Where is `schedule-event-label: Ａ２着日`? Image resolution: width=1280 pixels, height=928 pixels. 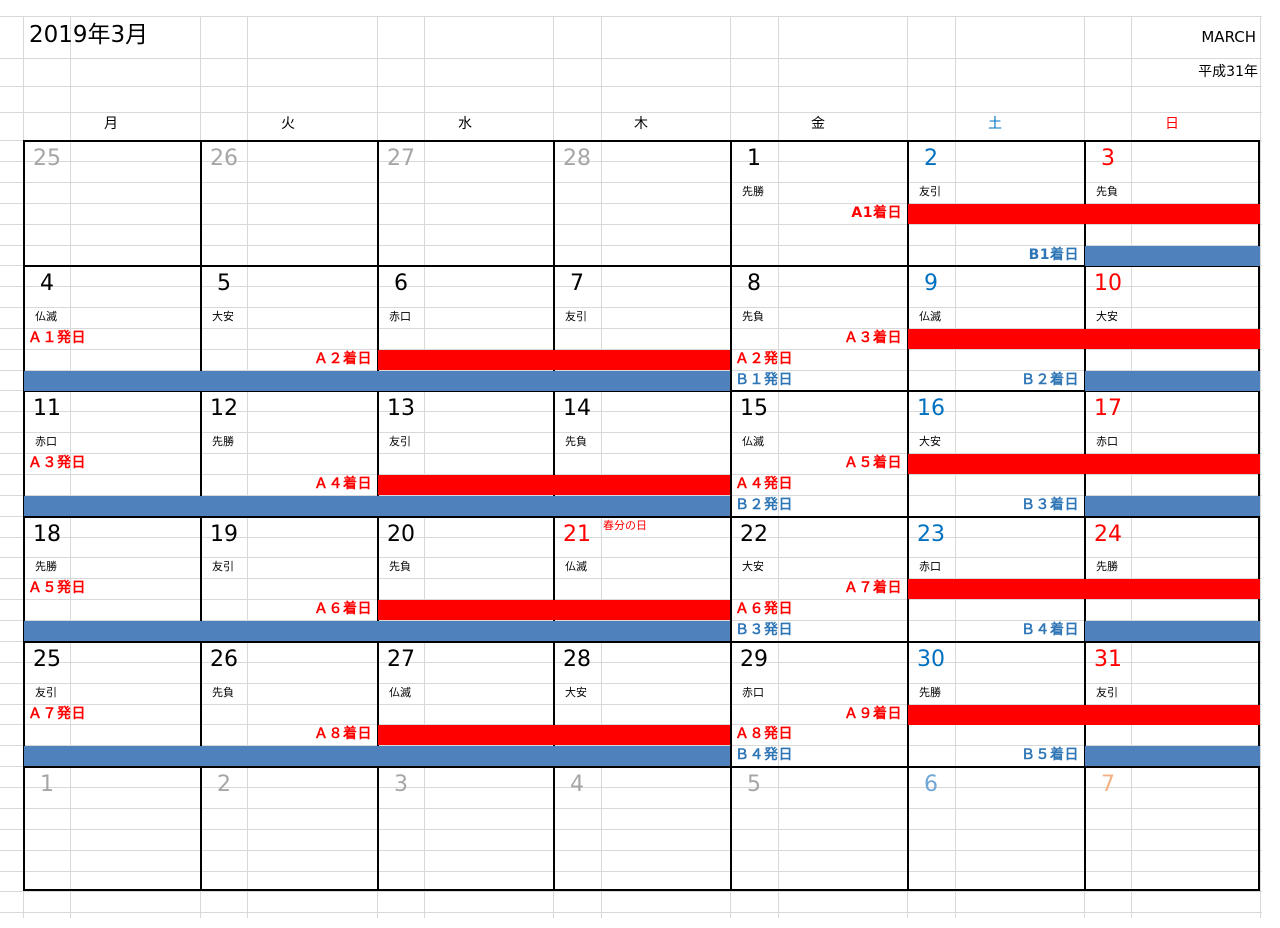 schedule-event-label: Ａ２着日 is located at coordinates (343, 359).